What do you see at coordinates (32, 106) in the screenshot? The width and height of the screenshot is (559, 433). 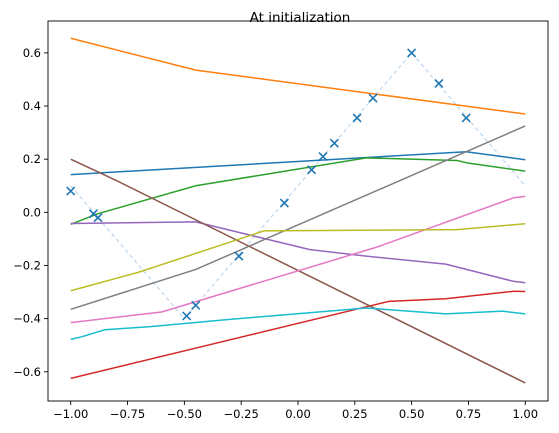 I see `y-tick-label: 0.4` at bounding box center [32, 106].